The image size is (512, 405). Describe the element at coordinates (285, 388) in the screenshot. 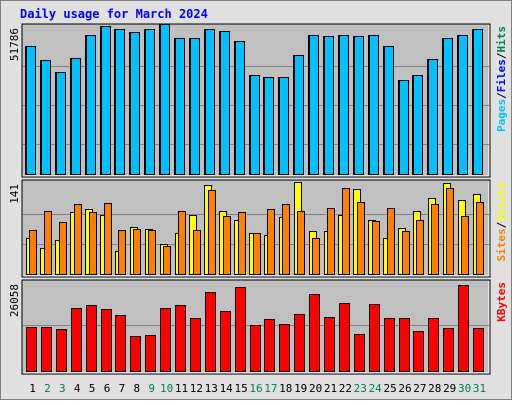

I see `x-tick-day-18: 18` at that location.